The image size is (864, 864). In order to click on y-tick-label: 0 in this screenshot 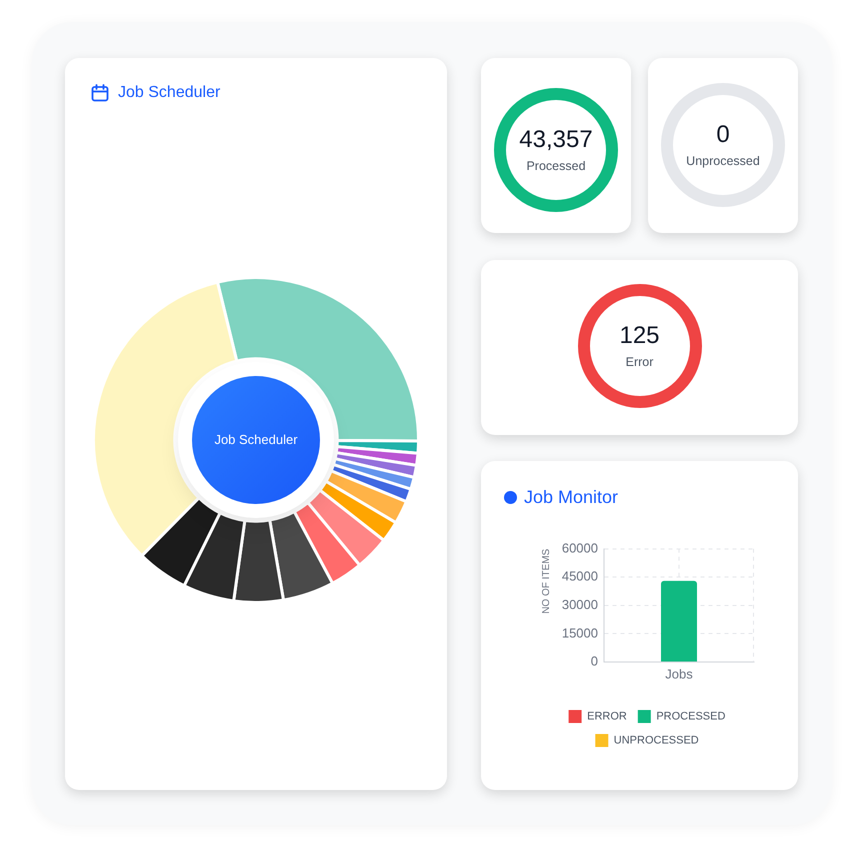, I will do `click(594, 661)`.